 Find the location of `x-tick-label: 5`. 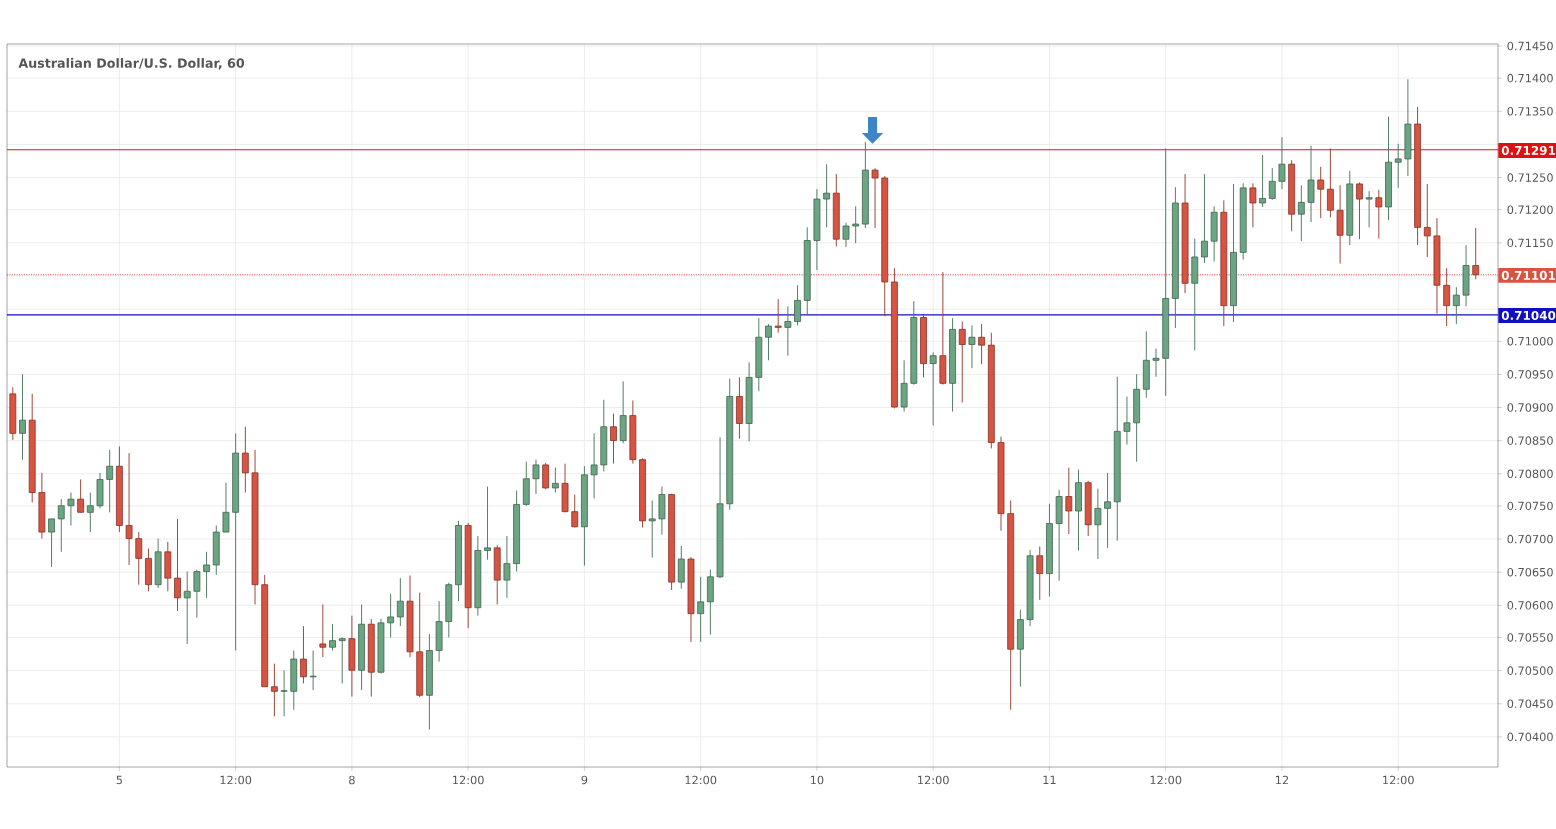

x-tick-label: 5 is located at coordinates (119, 780).